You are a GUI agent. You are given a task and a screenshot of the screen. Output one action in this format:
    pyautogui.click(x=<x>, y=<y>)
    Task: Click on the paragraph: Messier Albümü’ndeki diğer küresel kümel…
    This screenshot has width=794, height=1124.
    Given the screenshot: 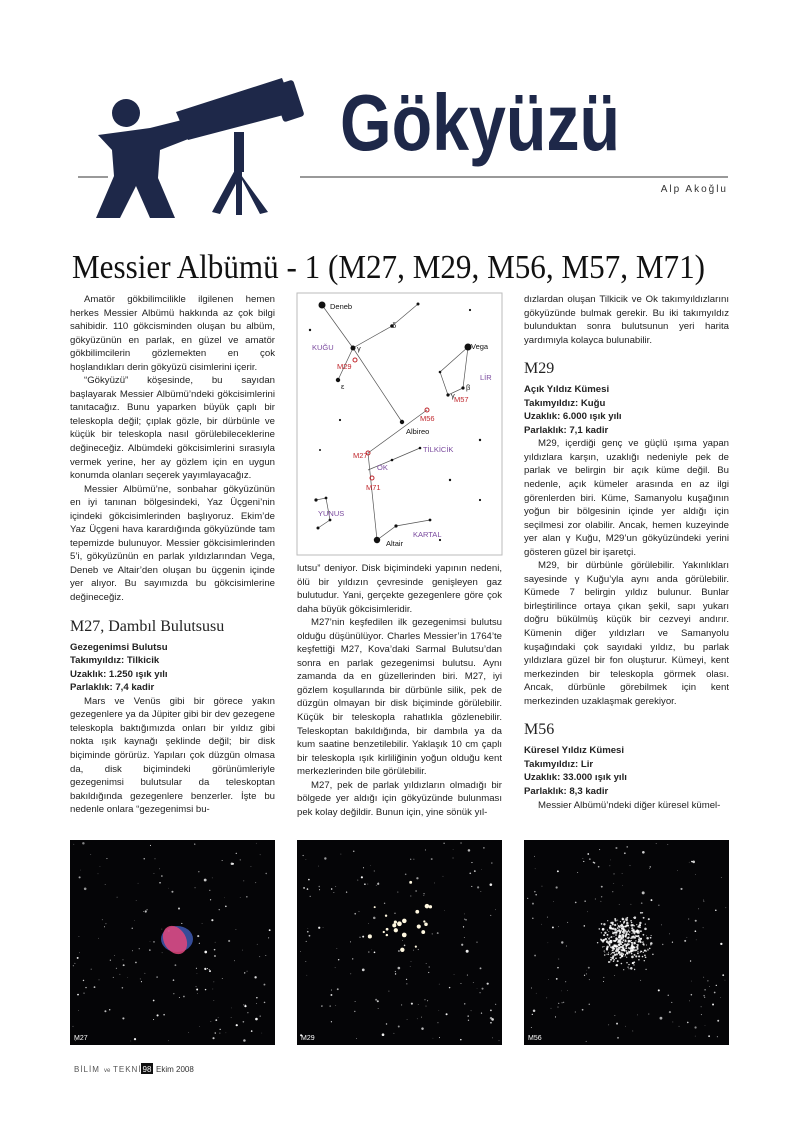 What is the action you would take?
    pyautogui.click(x=629, y=805)
    